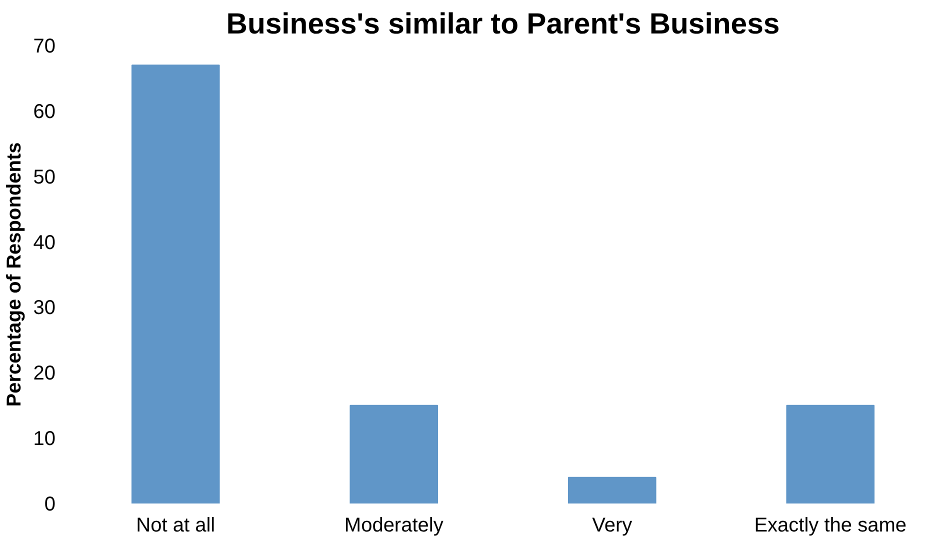 The width and height of the screenshot is (949, 539). I want to click on y-axis-title: Percentage of Respondents, so click(14, 274).